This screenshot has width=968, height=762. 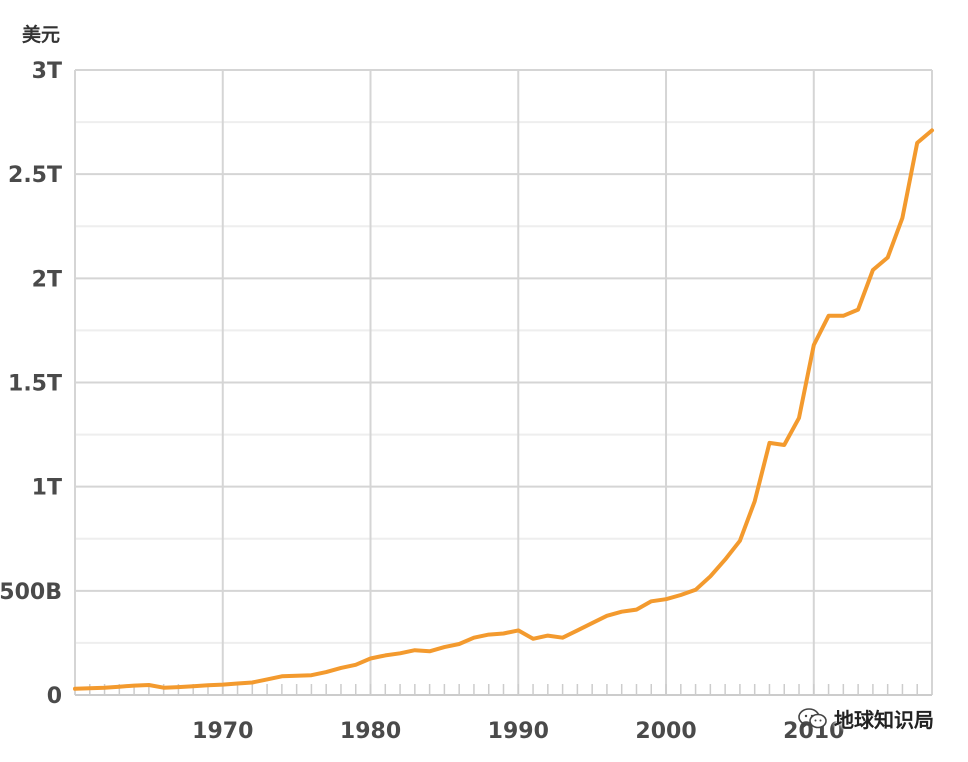 What do you see at coordinates (47, 488) in the screenshot?
I see `y-tick-label: 1T` at bounding box center [47, 488].